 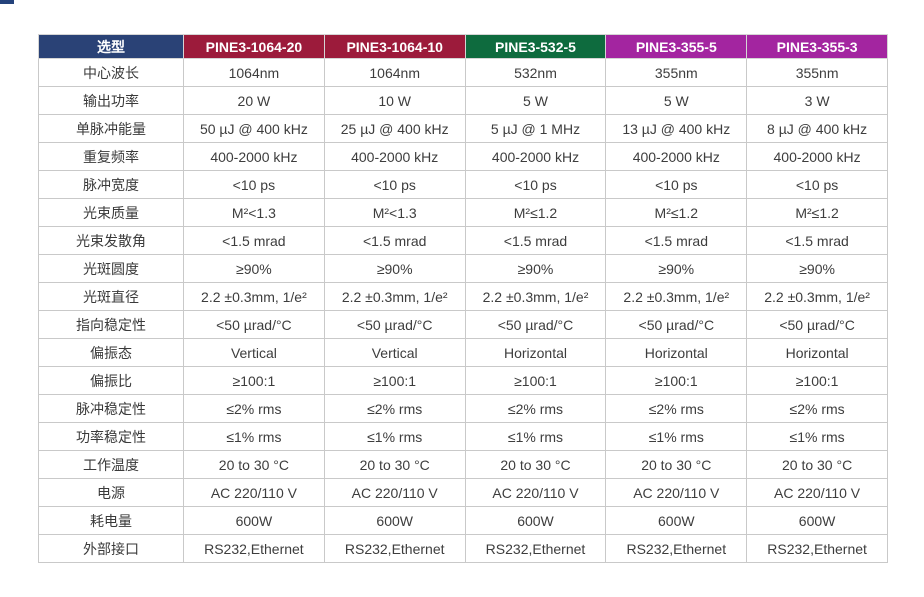 I want to click on table-row: 中心波长 1064nm 1064nm 532nm 355nm 355nm, so click(x=463, y=72).